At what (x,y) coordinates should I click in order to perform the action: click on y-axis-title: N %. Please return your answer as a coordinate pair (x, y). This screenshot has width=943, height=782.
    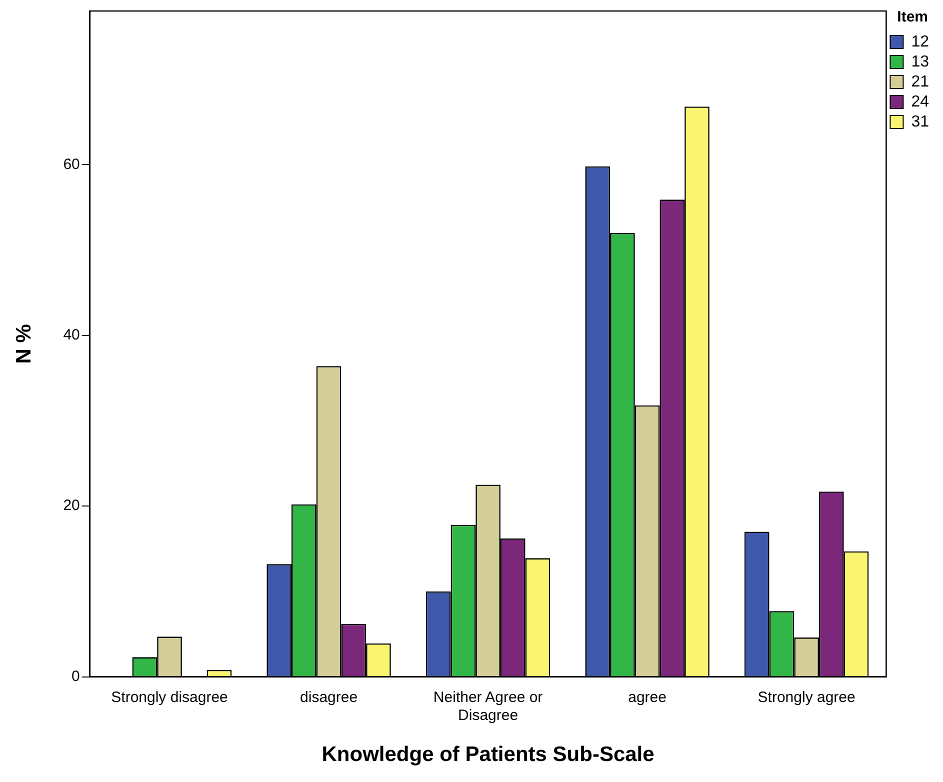
    Looking at the image, I should click on (24, 344).